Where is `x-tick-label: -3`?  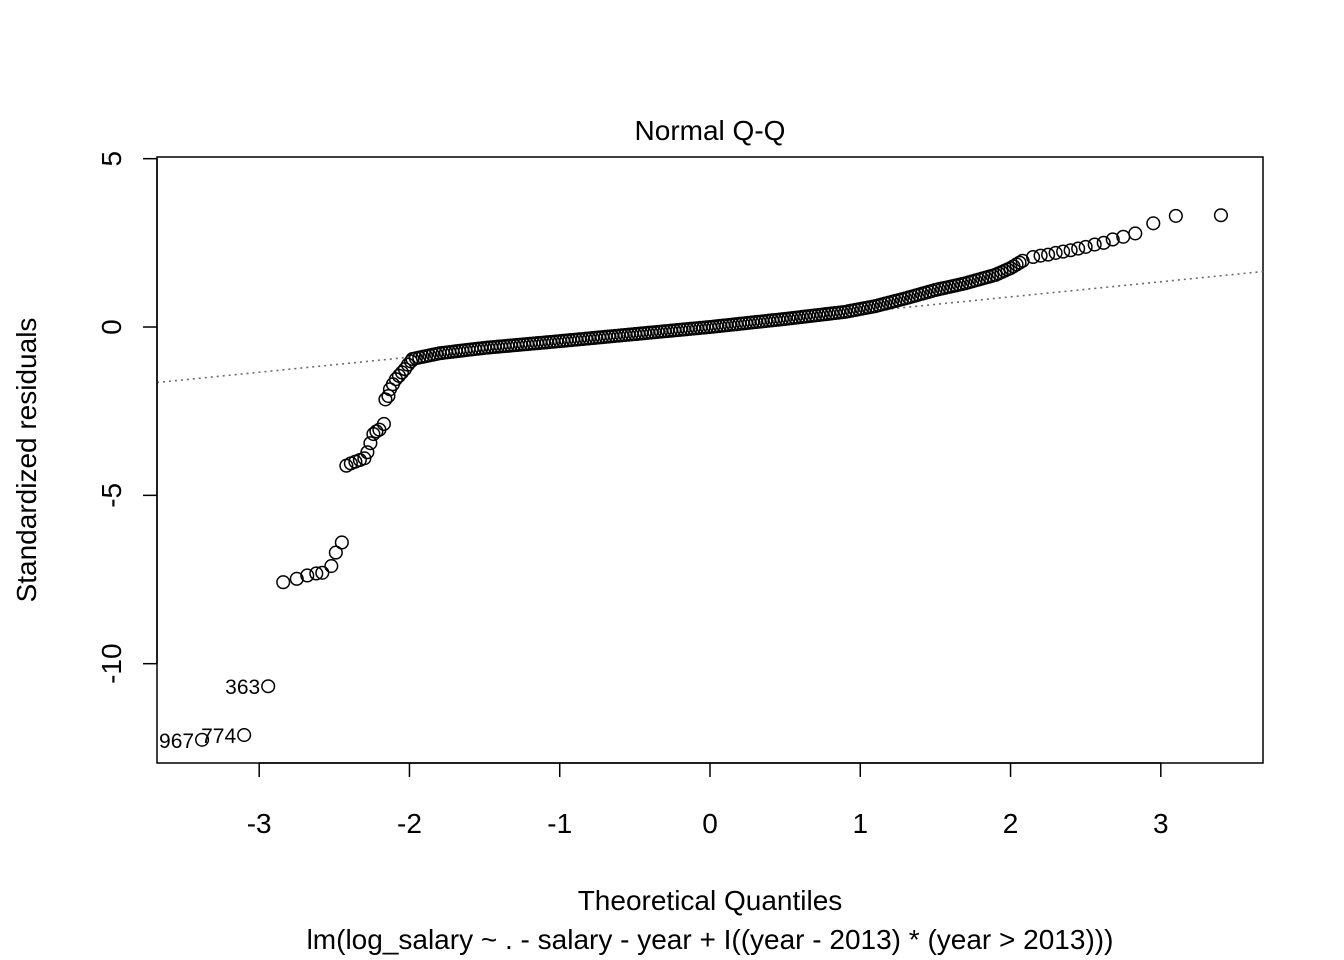 x-tick-label: -3 is located at coordinates (259, 823).